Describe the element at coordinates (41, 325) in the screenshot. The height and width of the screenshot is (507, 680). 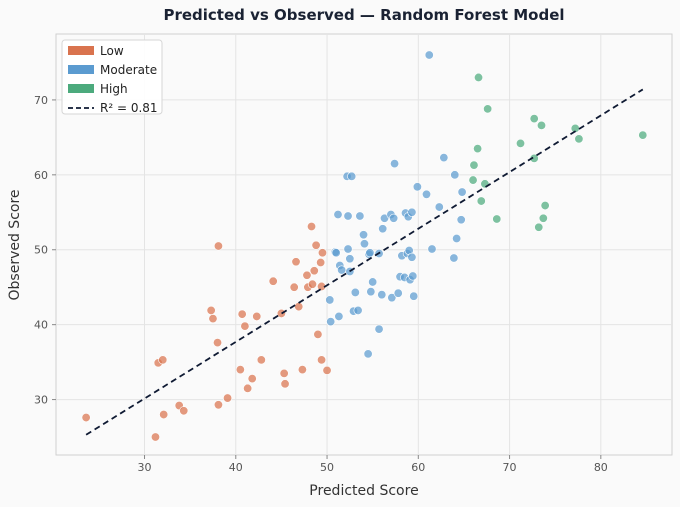
I see `y-tick-label: 40` at that location.